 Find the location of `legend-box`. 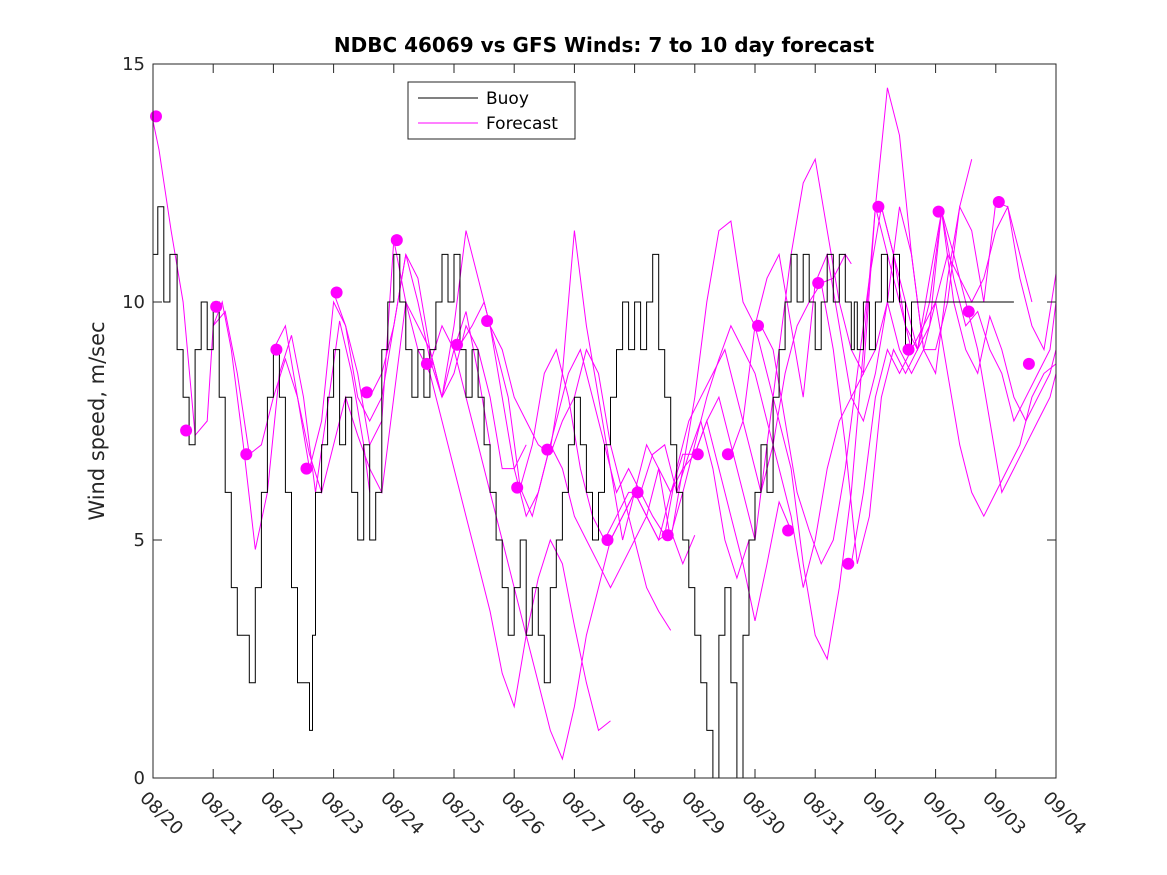

legend-box is located at coordinates (491, 110).